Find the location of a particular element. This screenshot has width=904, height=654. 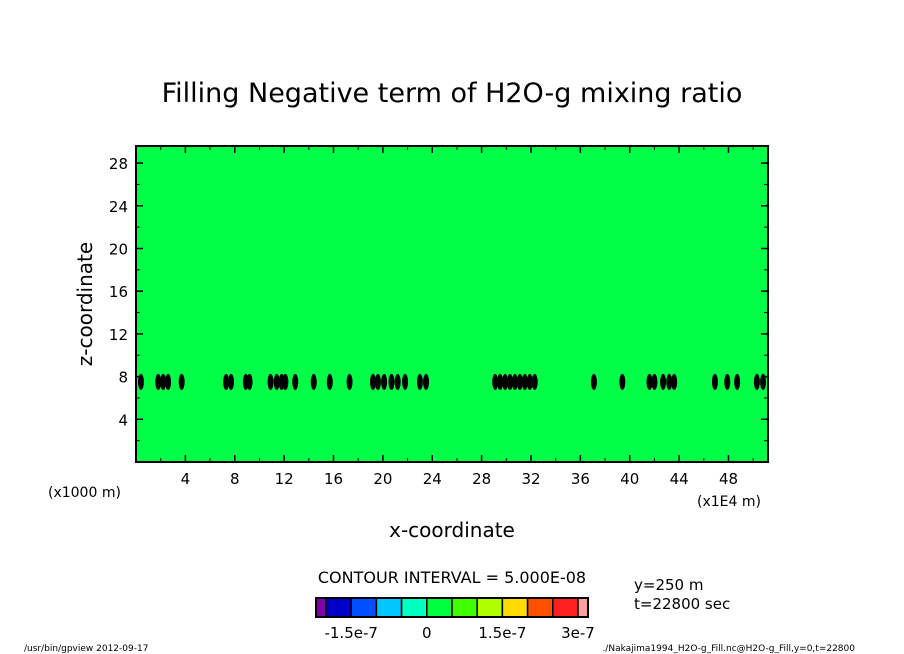

x-tick-label: 32 is located at coordinates (530, 479).